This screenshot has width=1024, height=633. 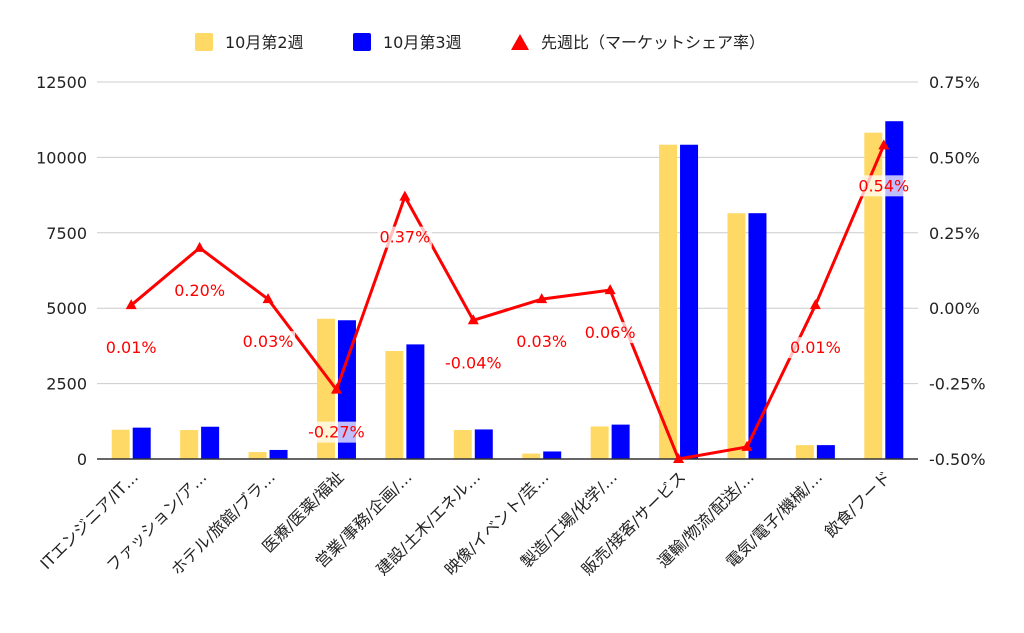 I want to click on data-label: -0.27%, so click(x=336, y=432).